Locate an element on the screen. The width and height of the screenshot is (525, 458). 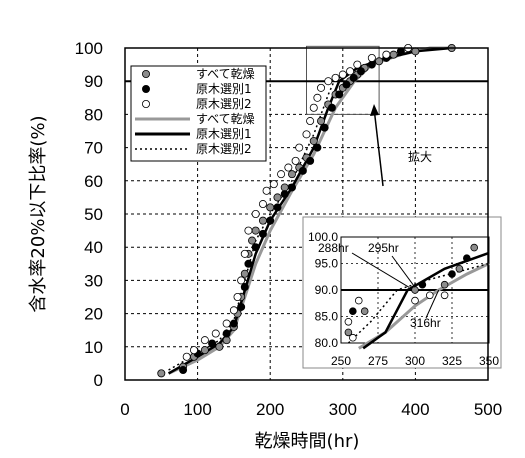
inset-annotation-label: 288hr is located at coordinates (333, 248).